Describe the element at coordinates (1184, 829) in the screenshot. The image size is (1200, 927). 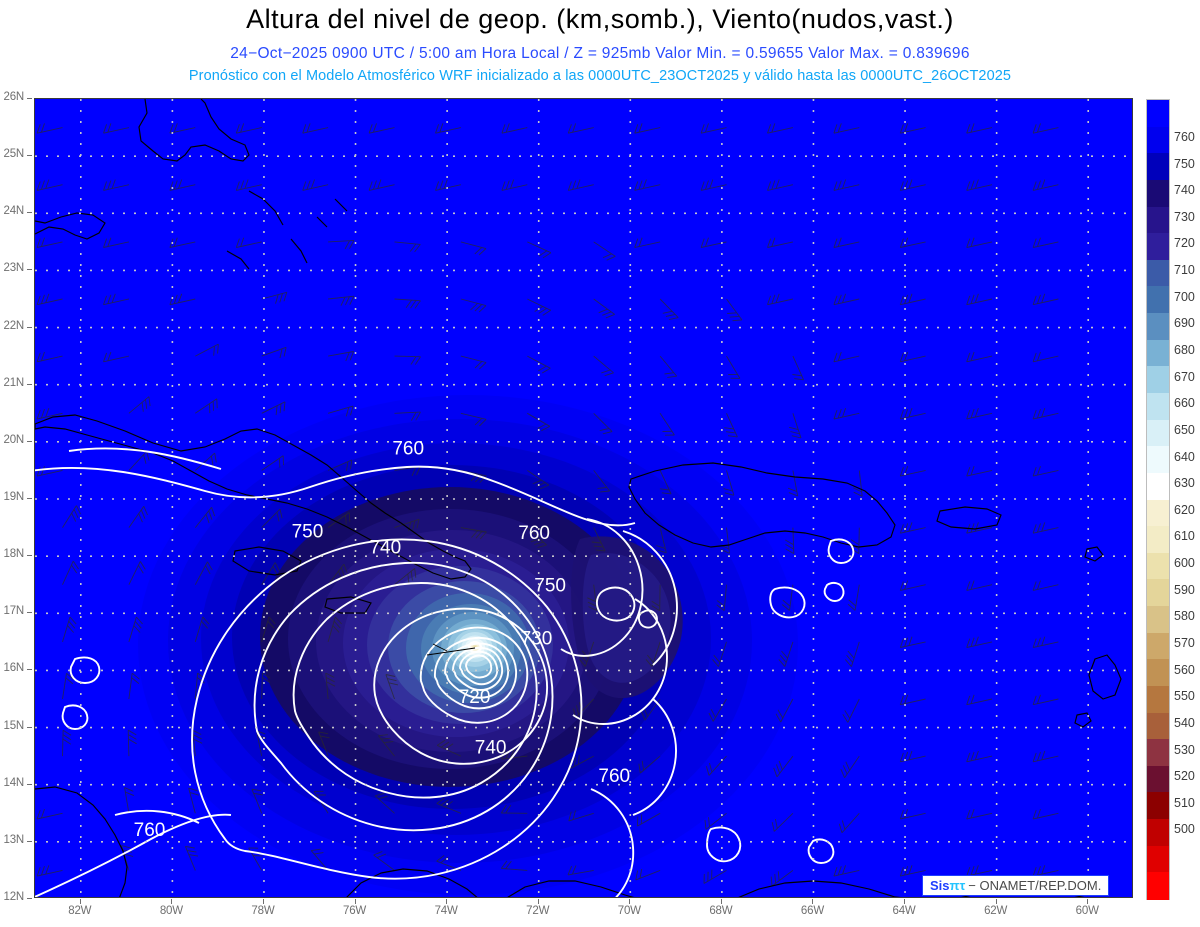
I see `colorbar-tick-label: 500` at that location.